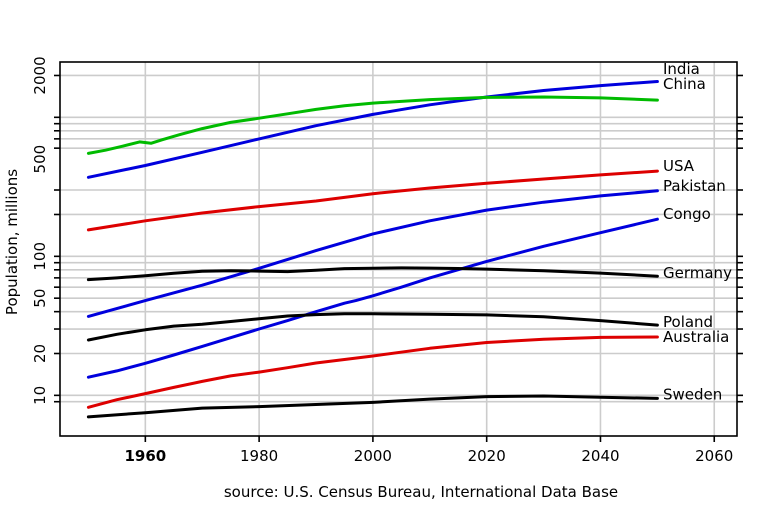 The height and width of the screenshot is (512, 768). What do you see at coordinates (487, 456) in the screenshot?
I see `x-tick-label: 2020` at bounding box center [487, 456].